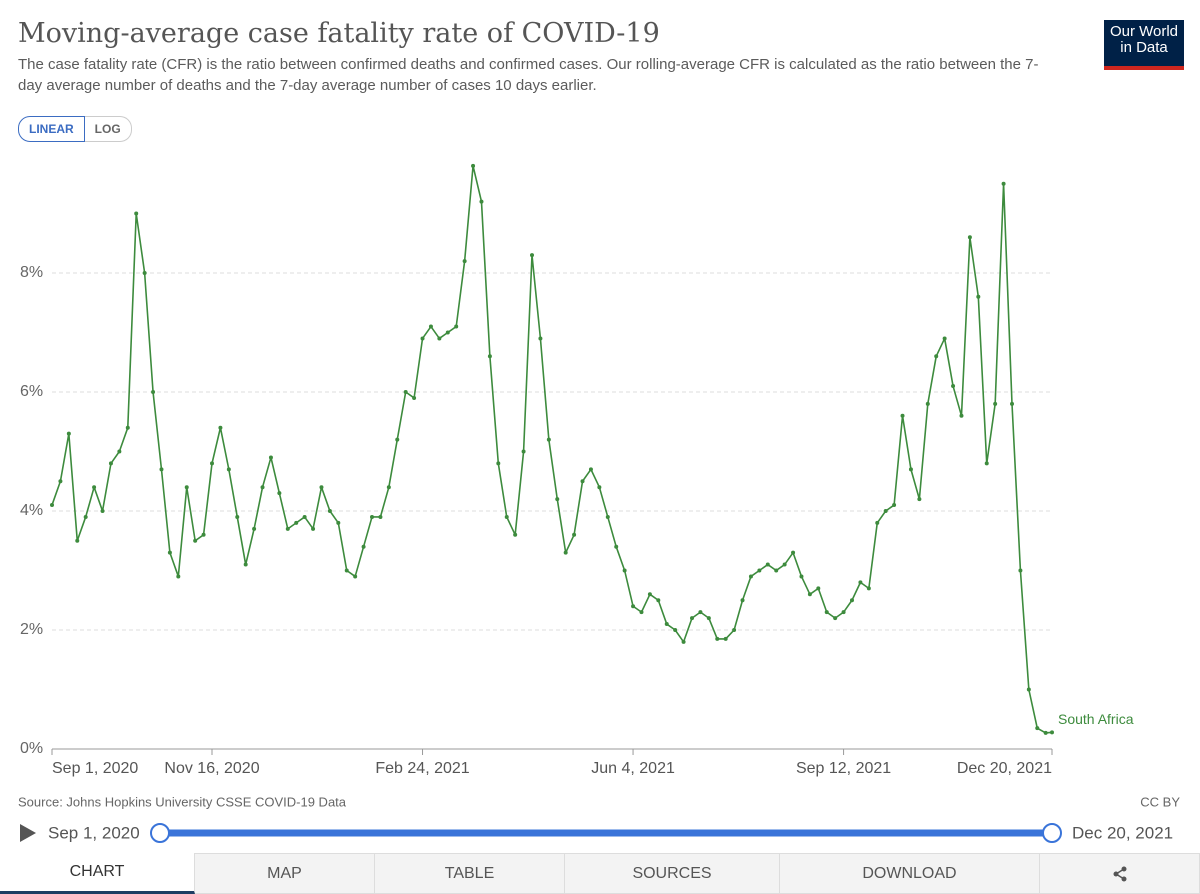 Image resolution: width=1200 pixels, height=894 pixels. I want to click on scale-button: LOG, so click(108, 129).